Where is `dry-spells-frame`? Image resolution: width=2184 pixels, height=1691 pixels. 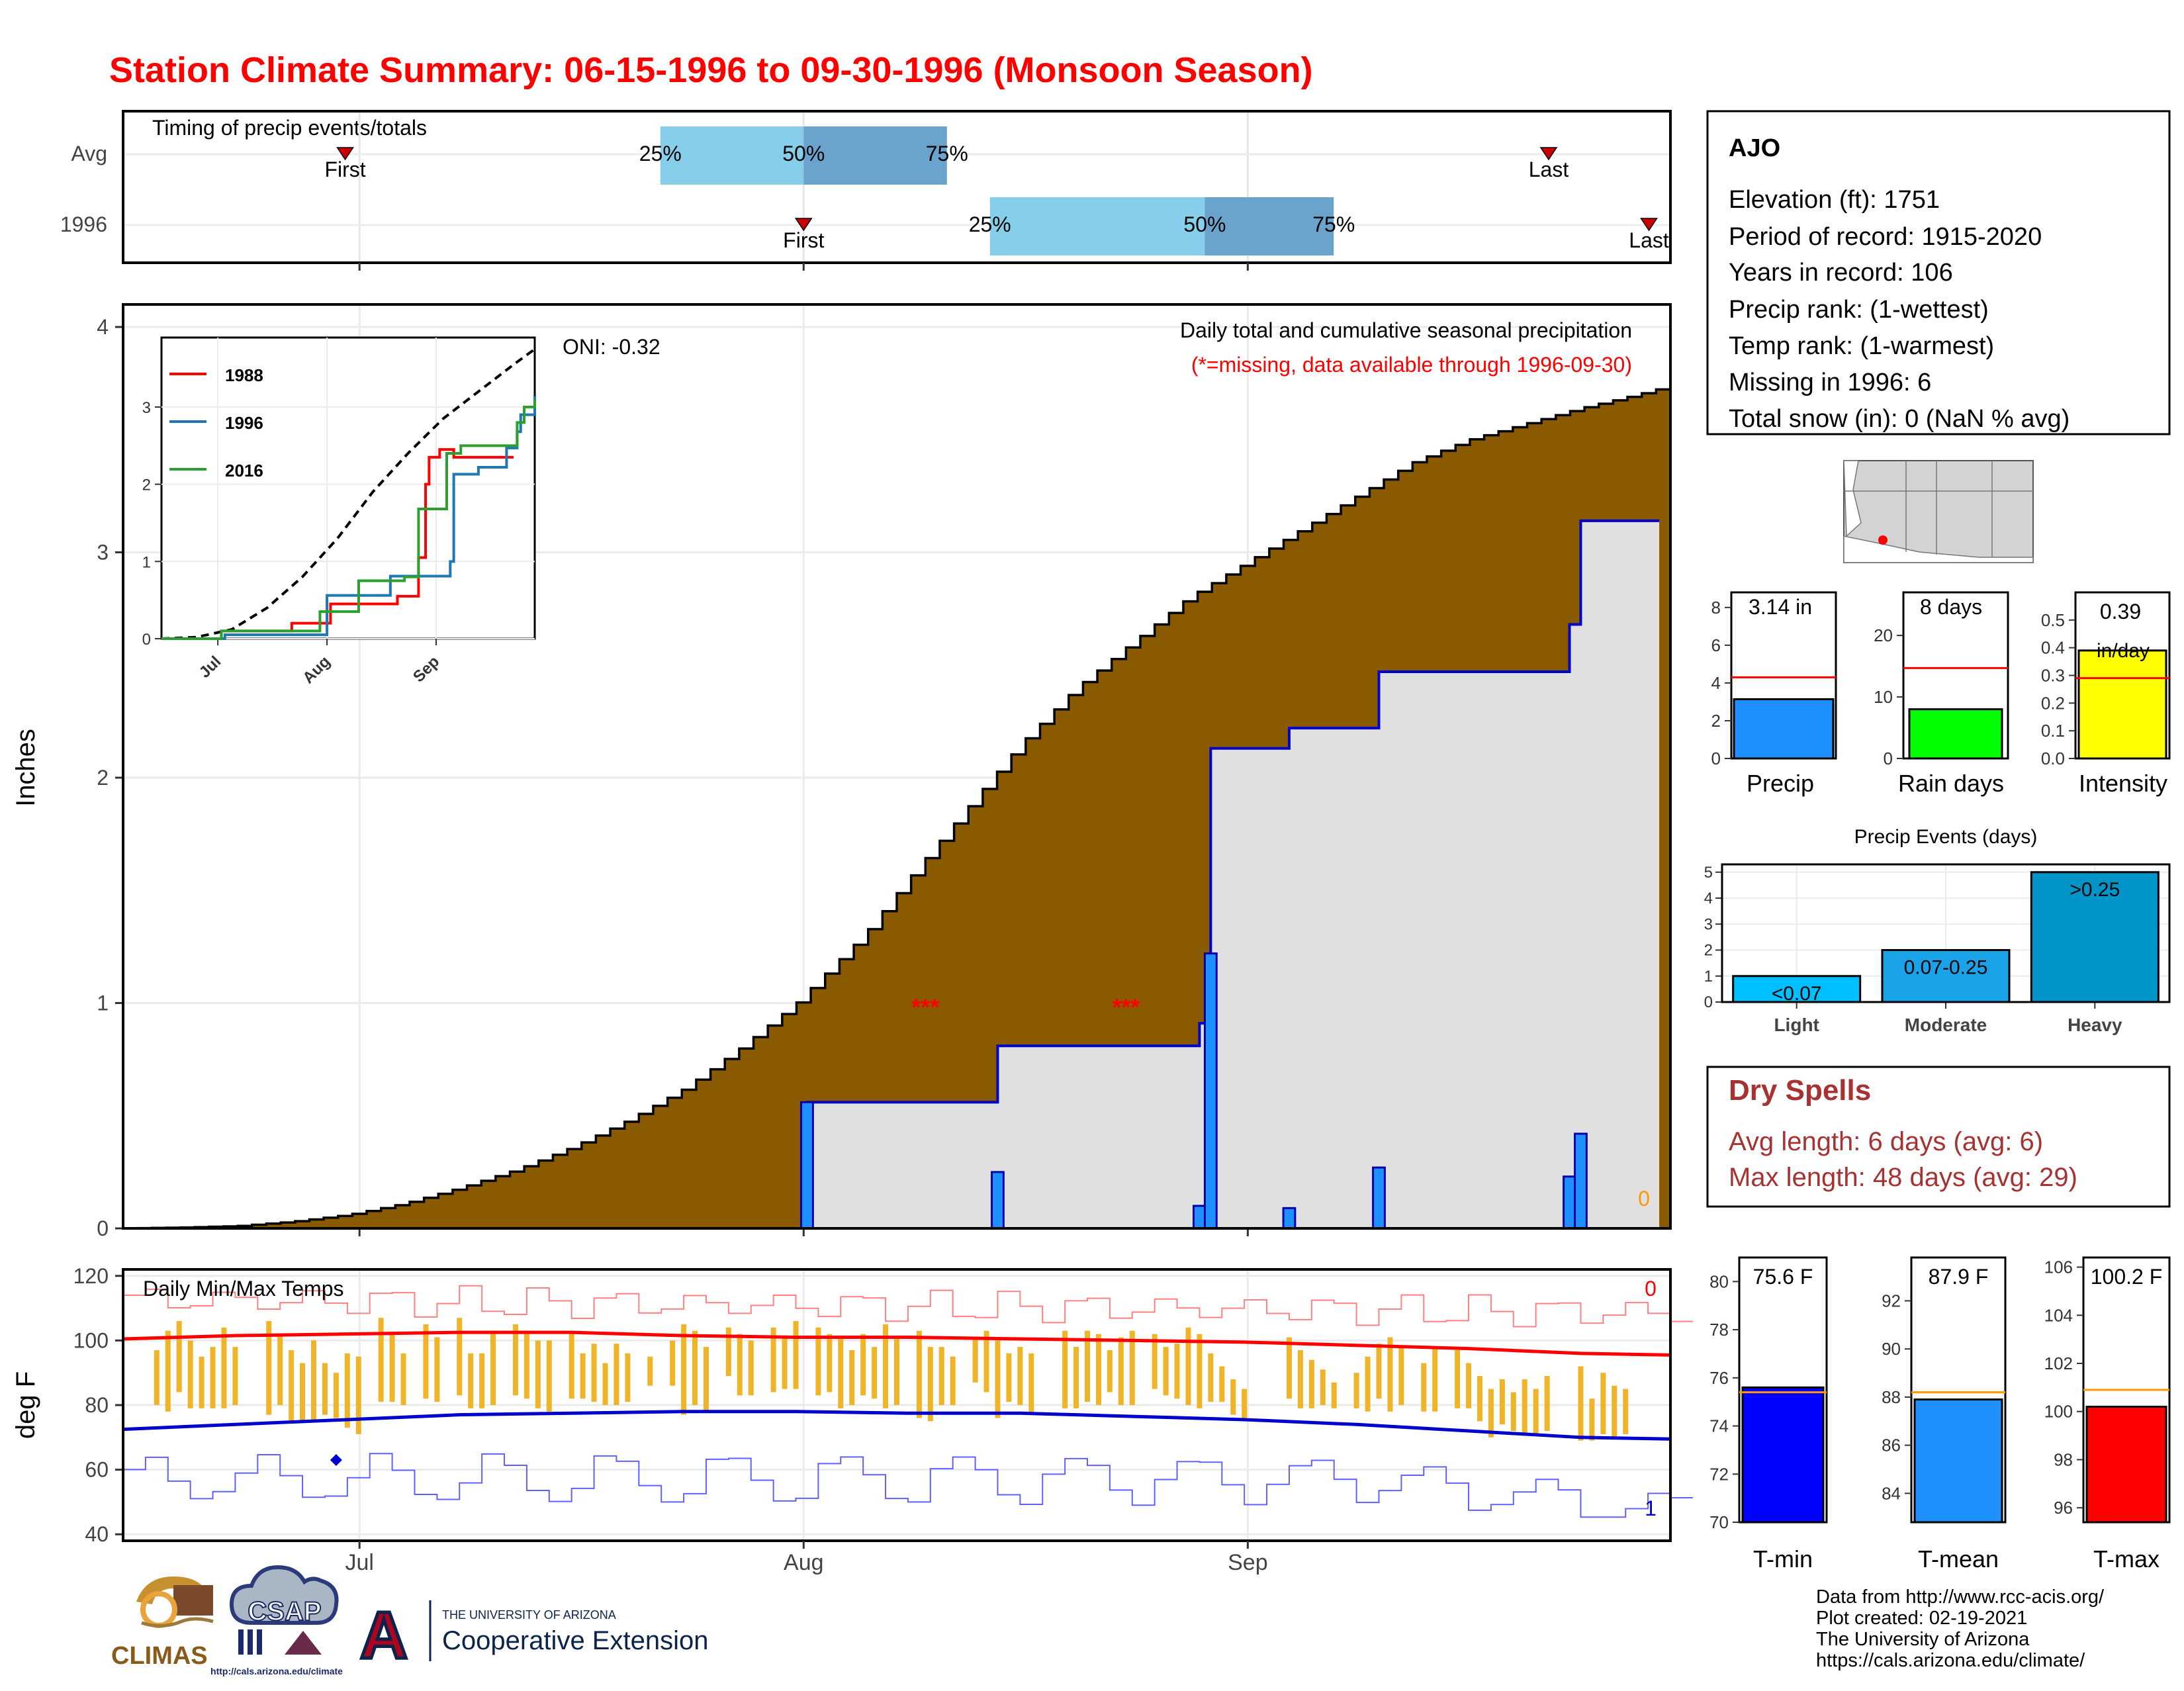 dry-spells-frame is located at coordinates (1939, 1137).